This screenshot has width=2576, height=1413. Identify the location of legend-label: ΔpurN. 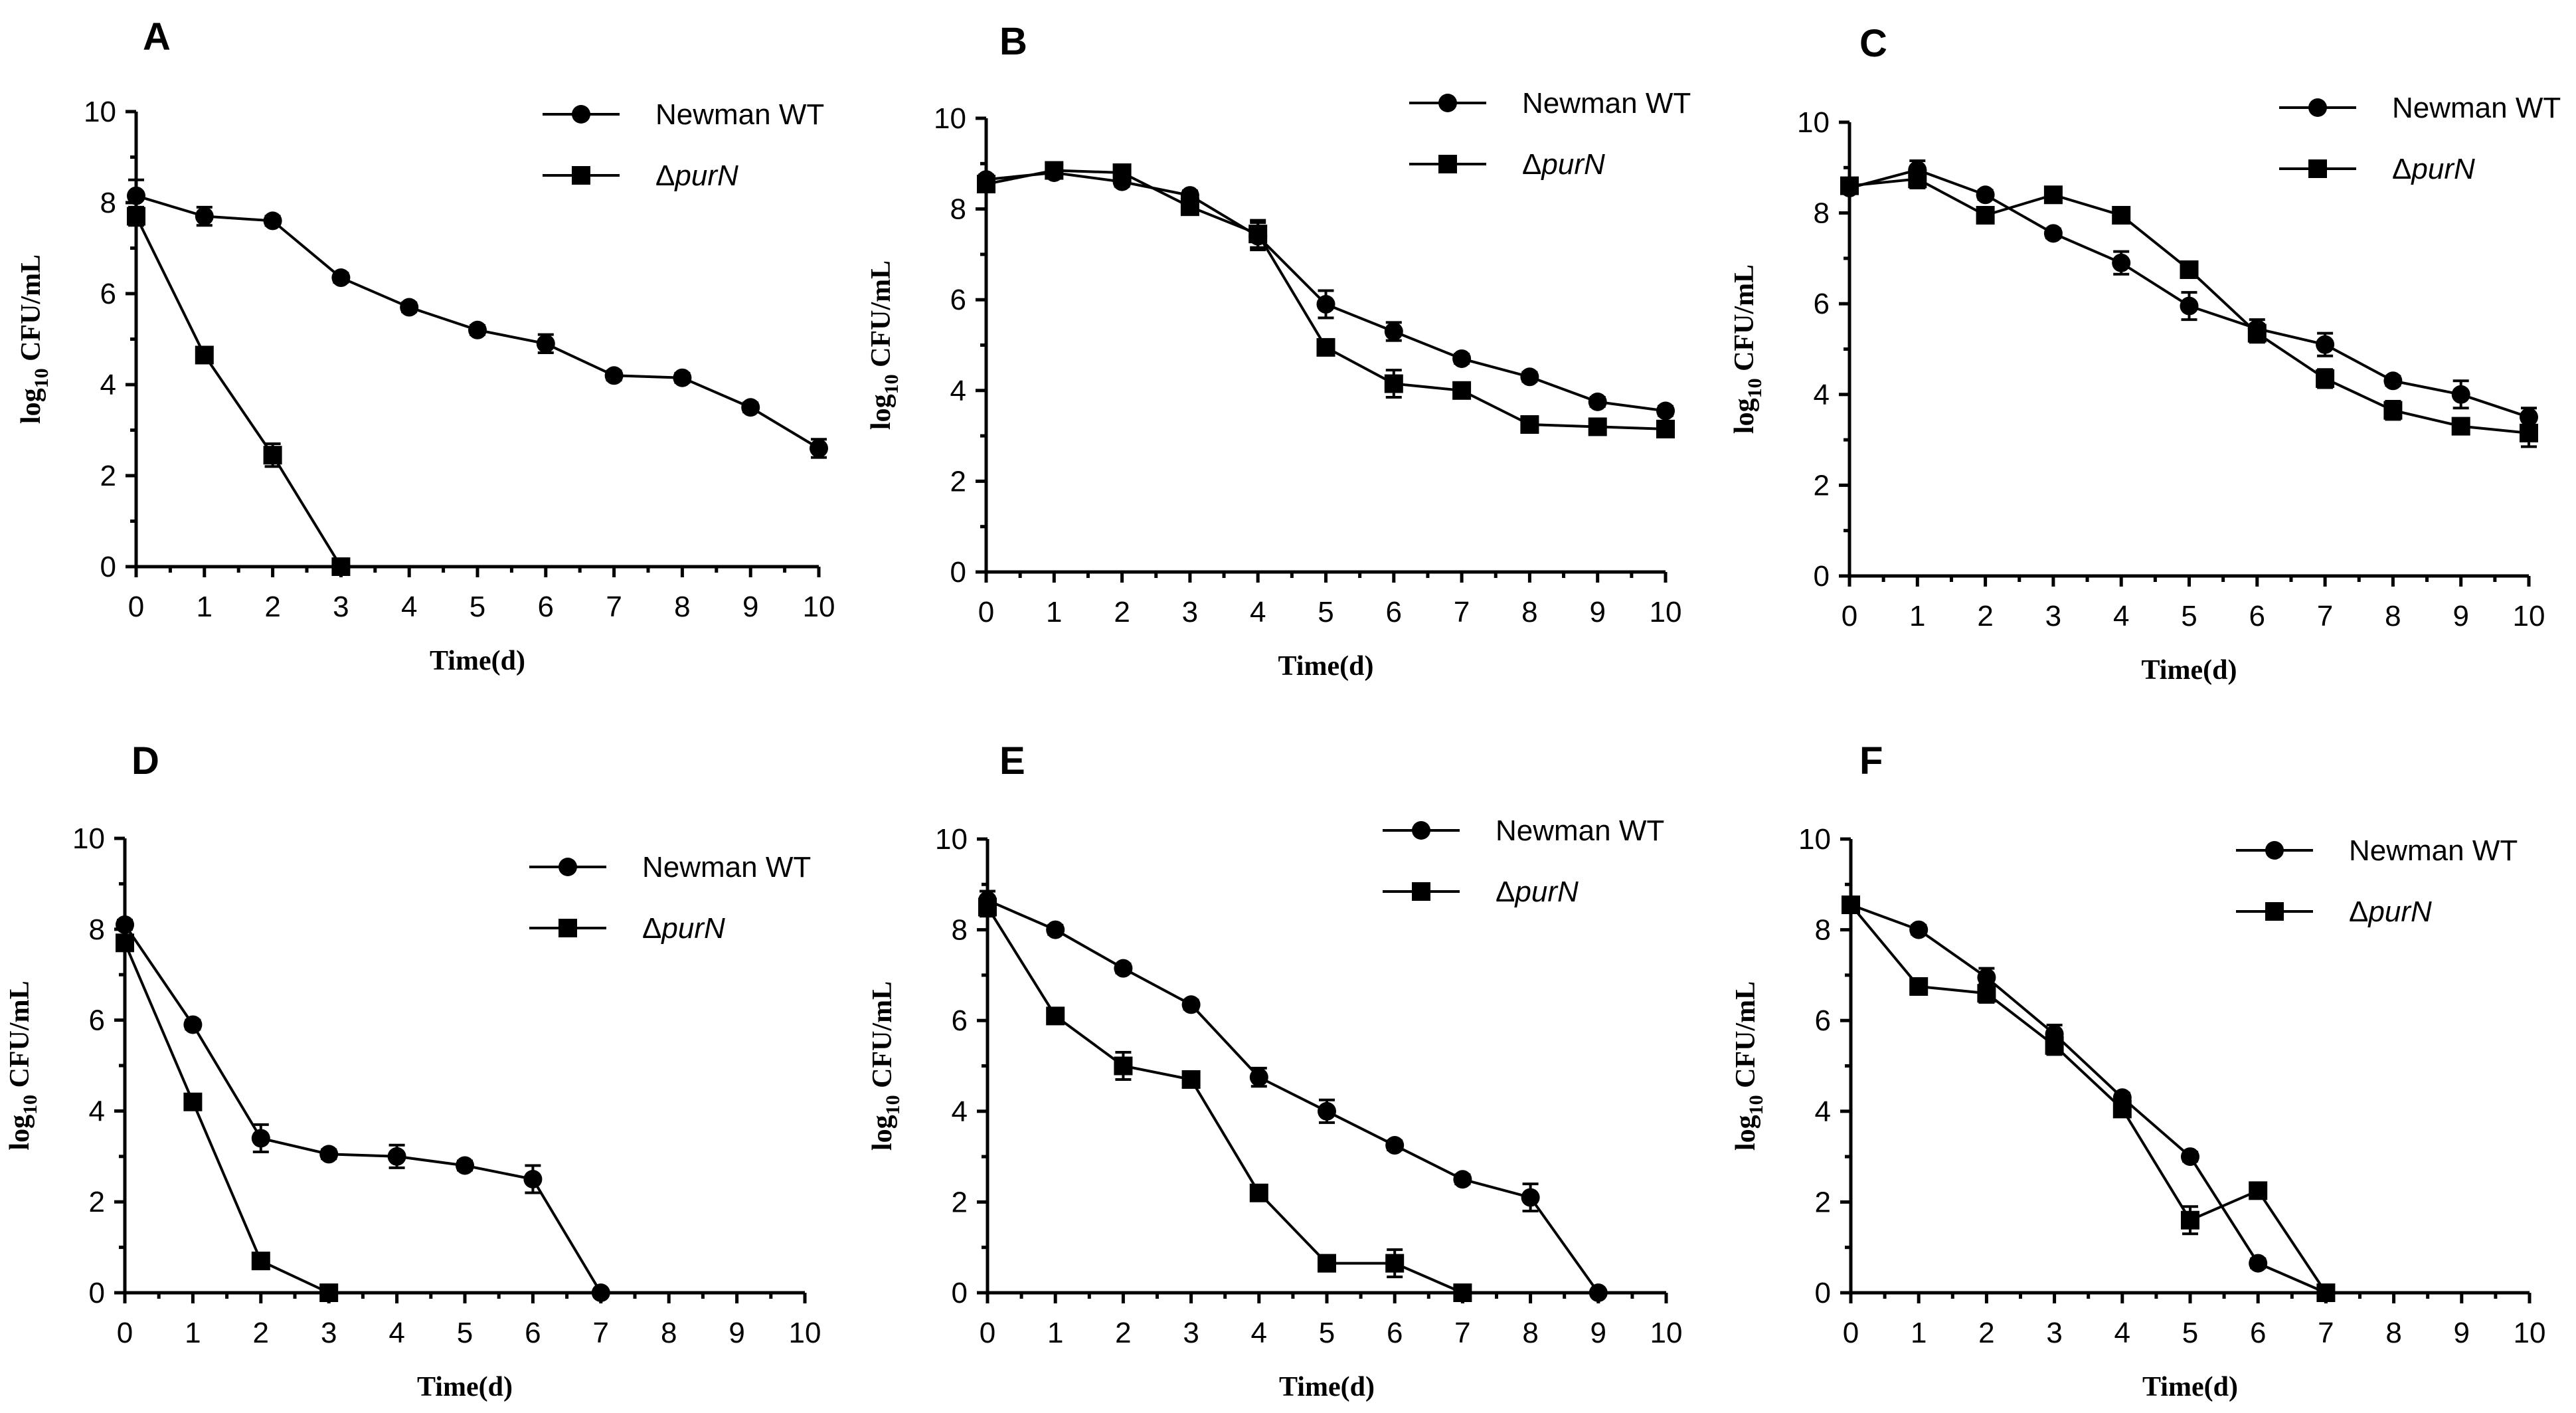
(683, 928).